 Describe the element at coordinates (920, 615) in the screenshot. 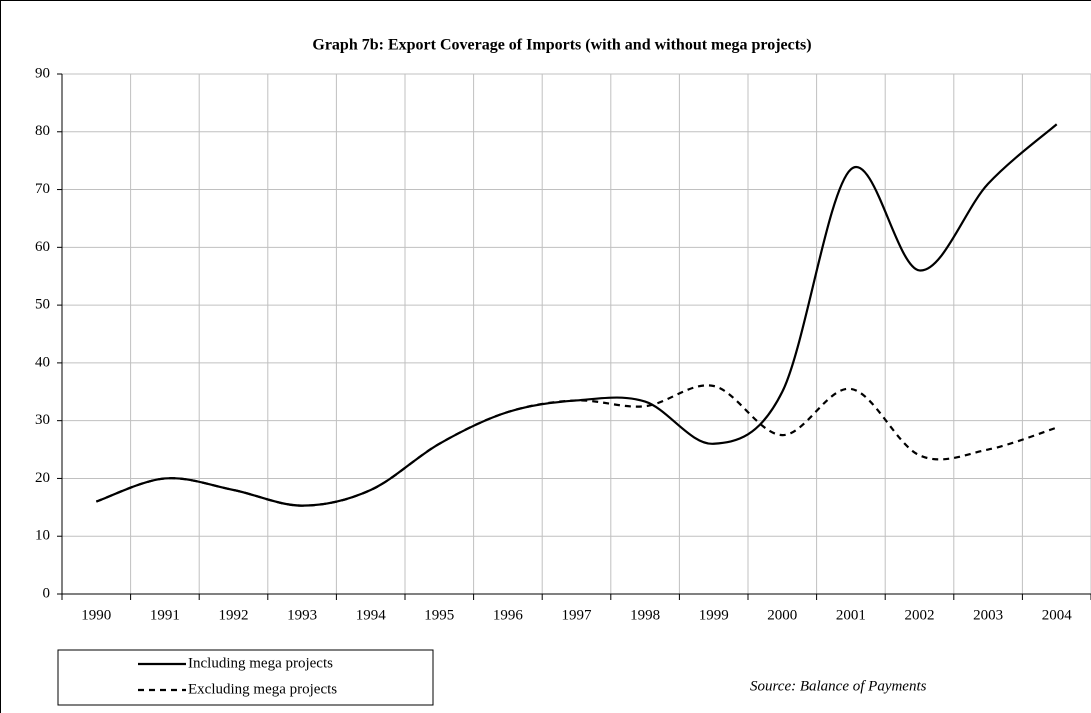

I see `x-tick-label: 2002` at that location.